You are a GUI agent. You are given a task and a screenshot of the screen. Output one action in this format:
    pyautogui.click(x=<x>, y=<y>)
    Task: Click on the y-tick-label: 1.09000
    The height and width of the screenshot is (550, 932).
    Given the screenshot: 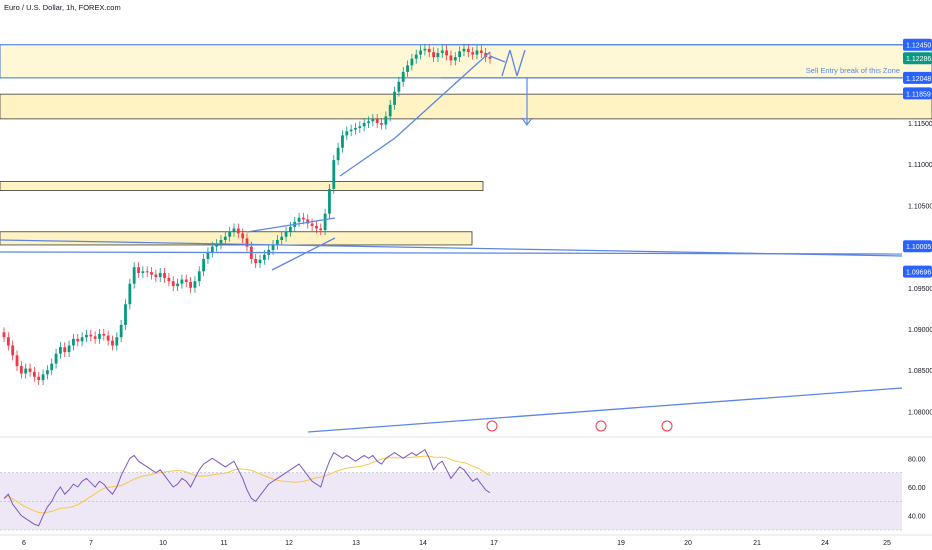 What is the action you would take?
    pyautogui.click(x=920, y=330)
    